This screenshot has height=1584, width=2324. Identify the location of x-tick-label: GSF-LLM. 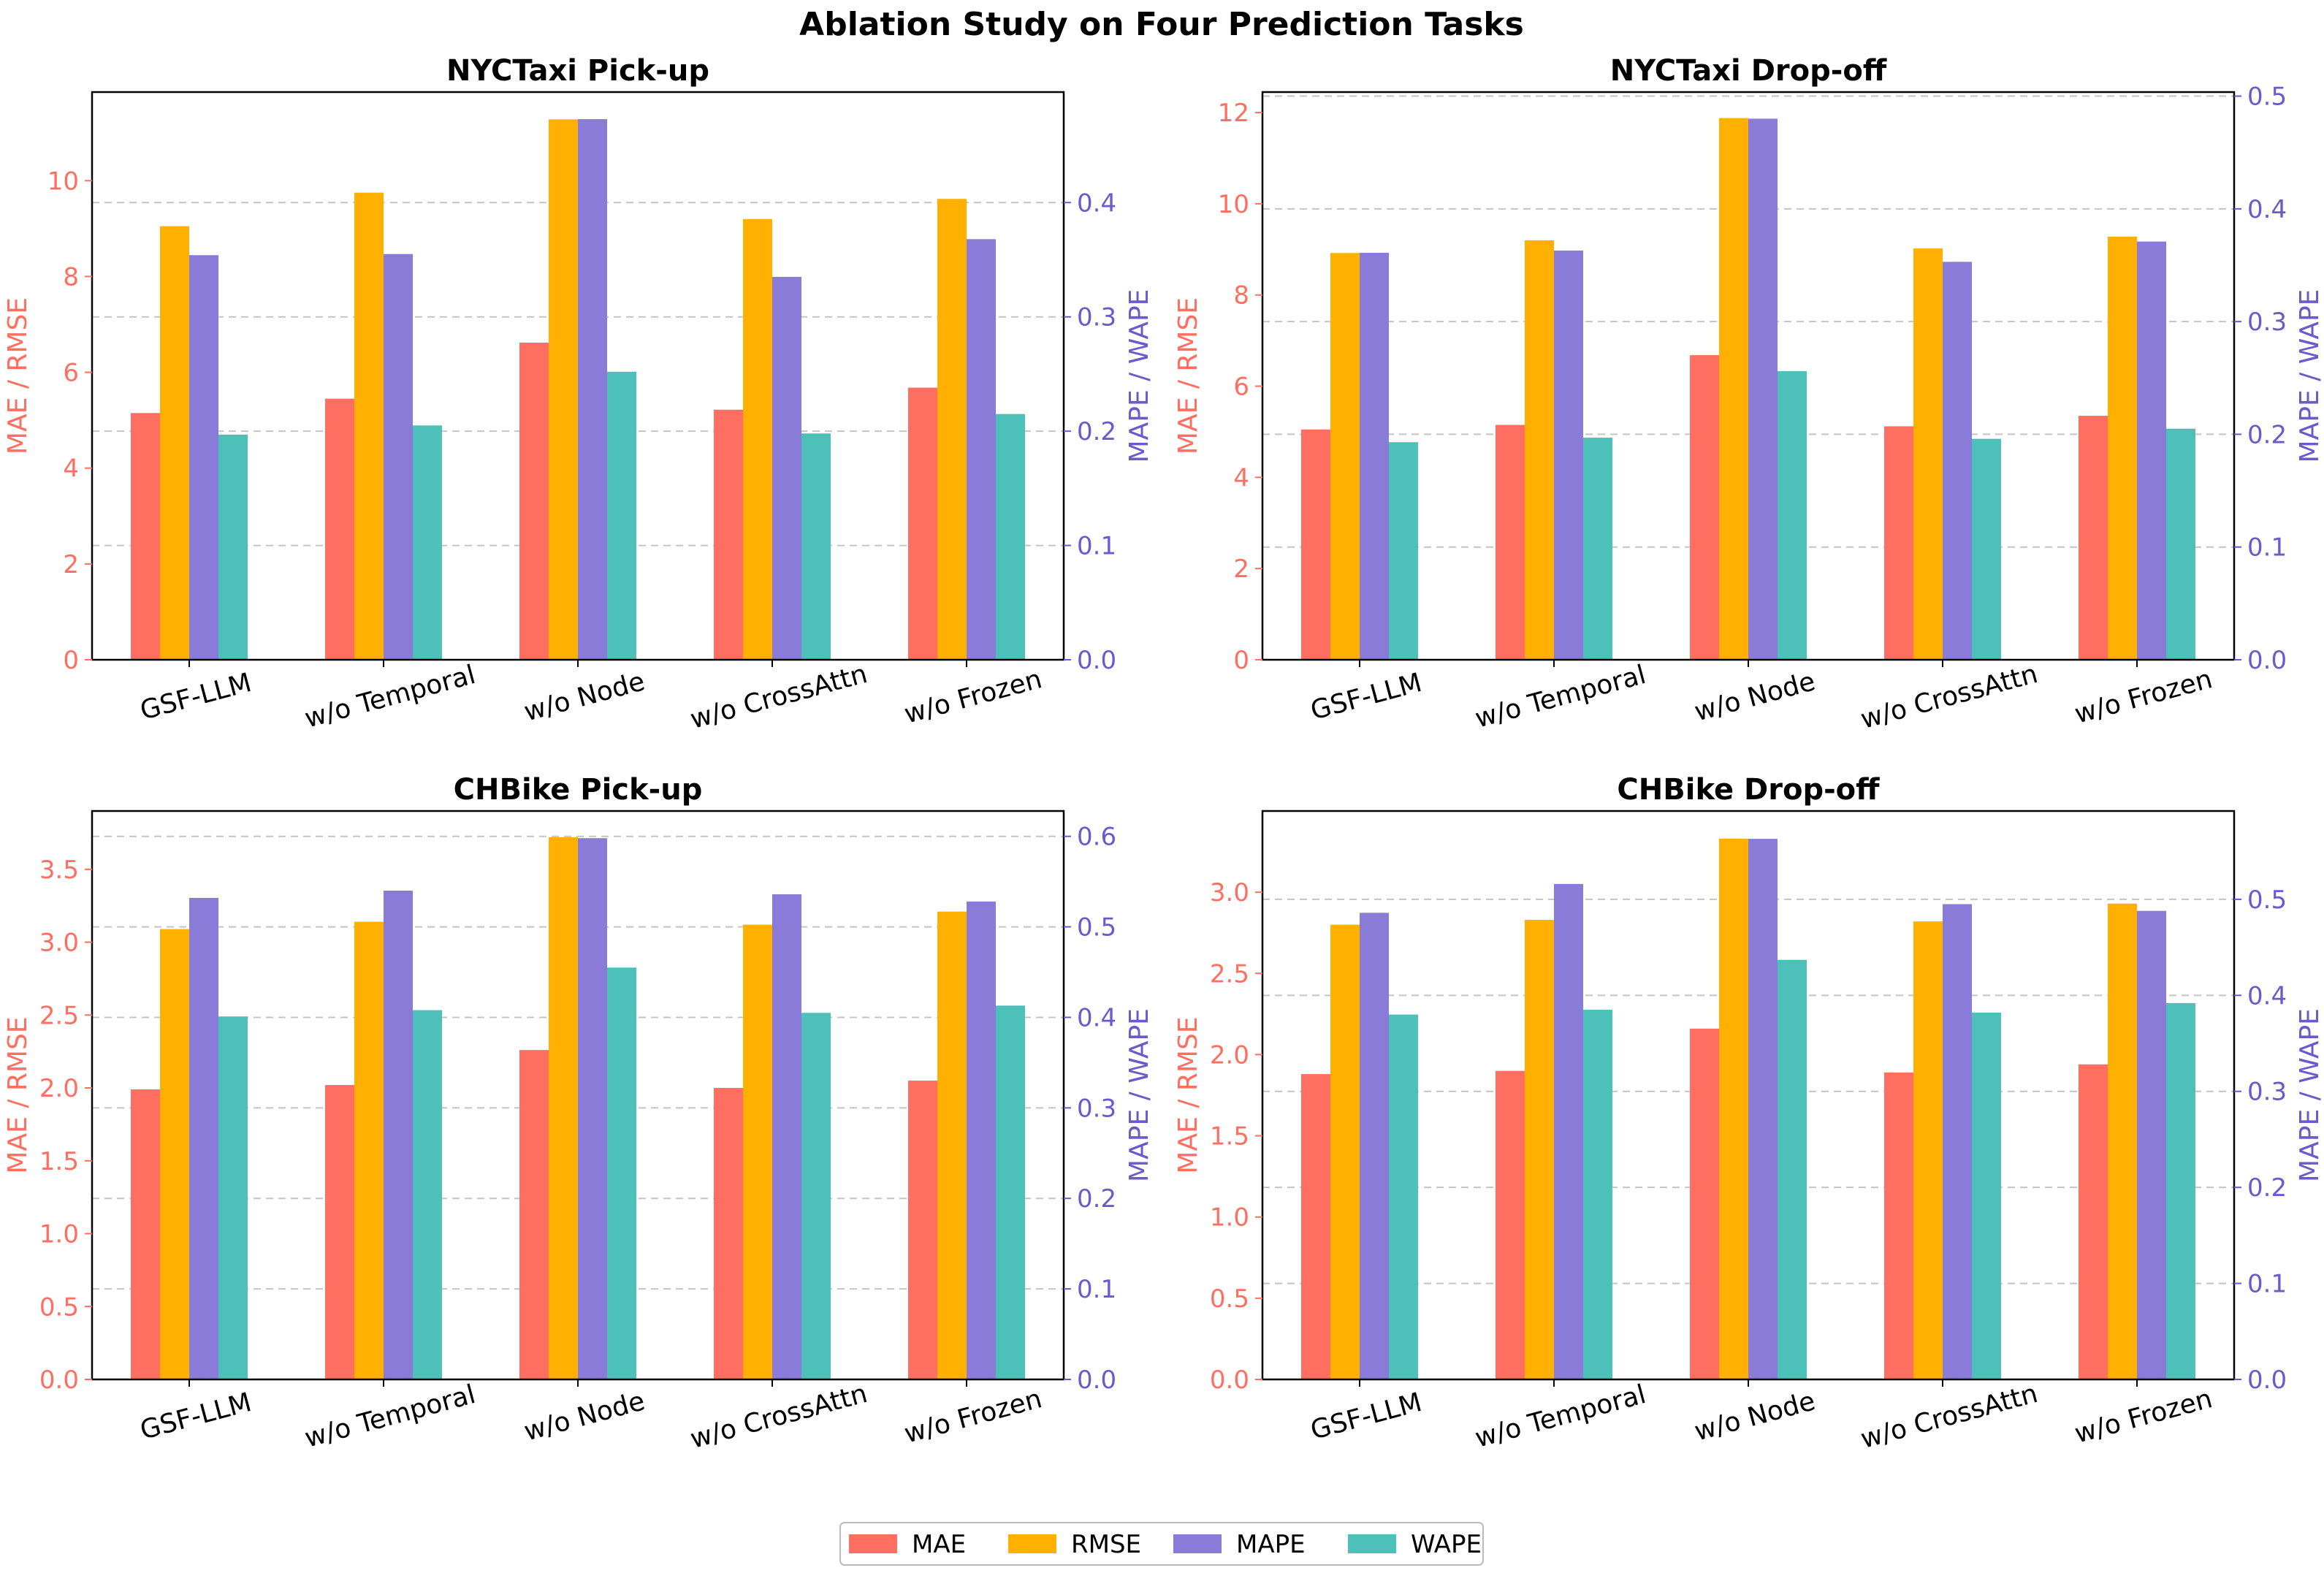
(196, 1416).